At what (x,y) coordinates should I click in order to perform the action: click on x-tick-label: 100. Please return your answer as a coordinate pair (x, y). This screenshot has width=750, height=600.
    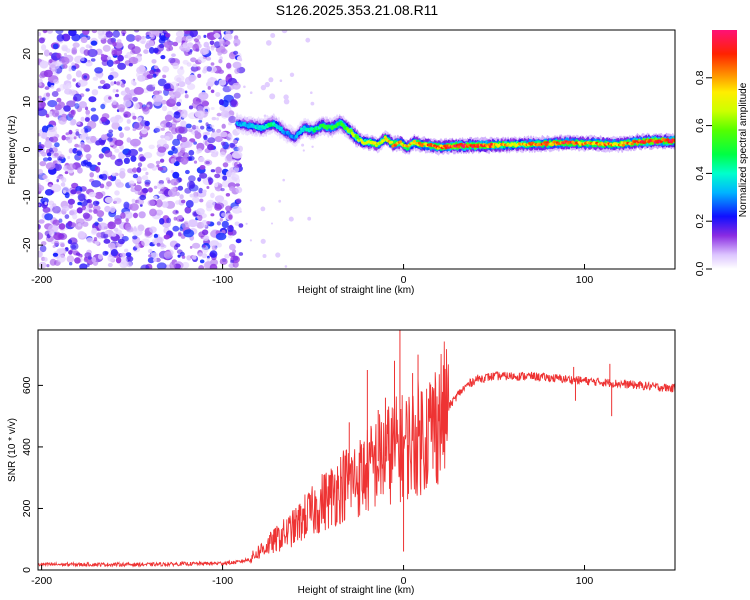
    Looking at the image, I should click on (585, 581).